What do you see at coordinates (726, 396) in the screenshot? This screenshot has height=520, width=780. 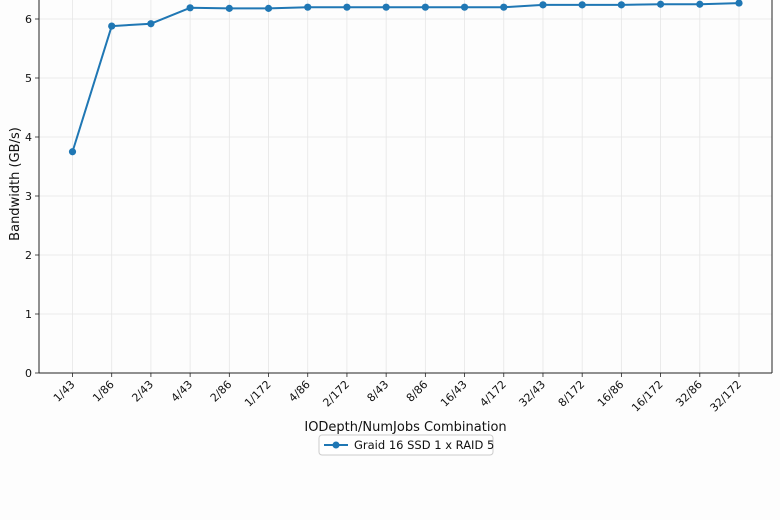 I see `x-tick-label: 32/172` at bounding box center [726, 396].